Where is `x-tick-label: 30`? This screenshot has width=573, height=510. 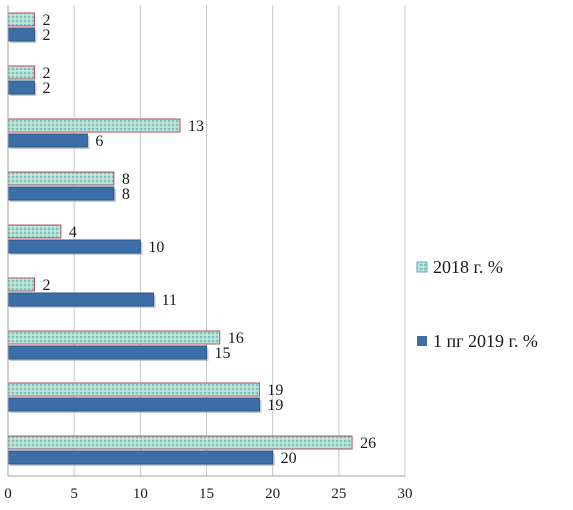
x-tick-label: 30 is located at coordinates (405, 494).